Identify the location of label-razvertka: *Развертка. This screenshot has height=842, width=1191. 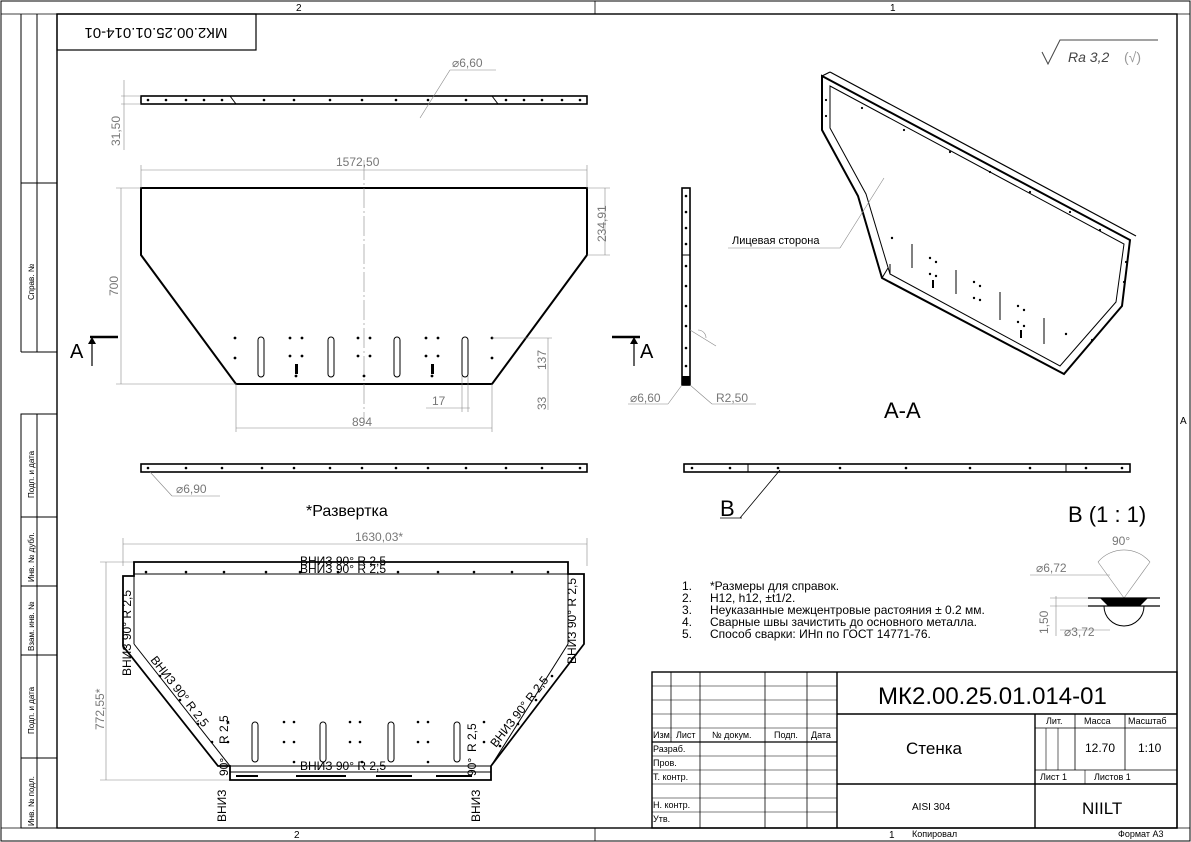
(347, 511).